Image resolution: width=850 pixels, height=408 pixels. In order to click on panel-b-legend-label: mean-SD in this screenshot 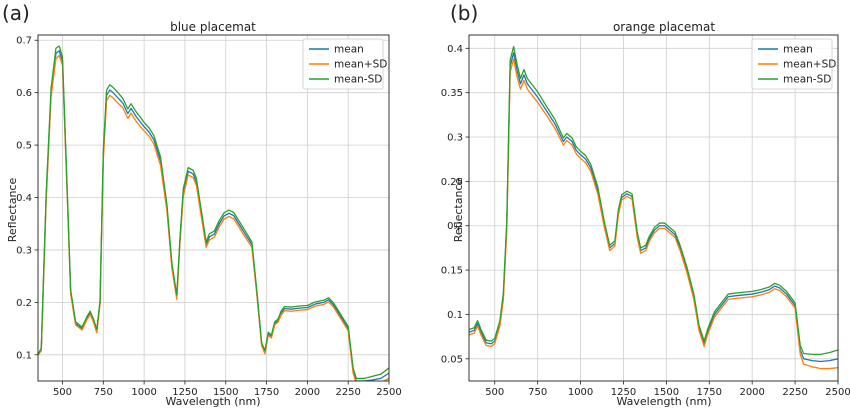, I will do `click(807, 80)`.